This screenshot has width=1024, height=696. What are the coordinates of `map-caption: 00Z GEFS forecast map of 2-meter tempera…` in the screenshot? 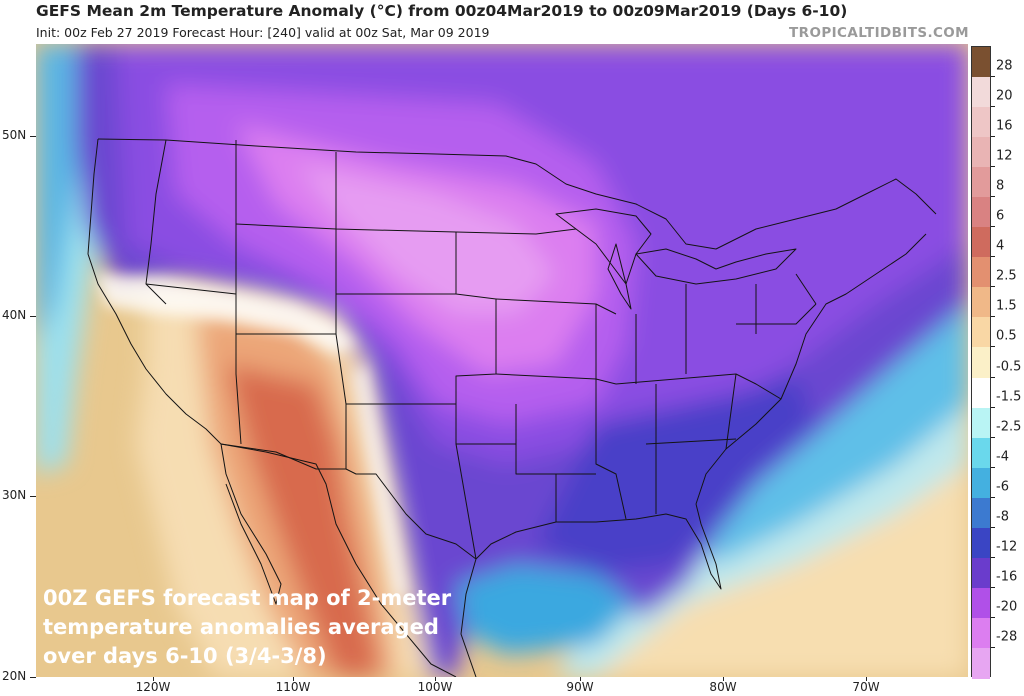 It's located at (253, 627).